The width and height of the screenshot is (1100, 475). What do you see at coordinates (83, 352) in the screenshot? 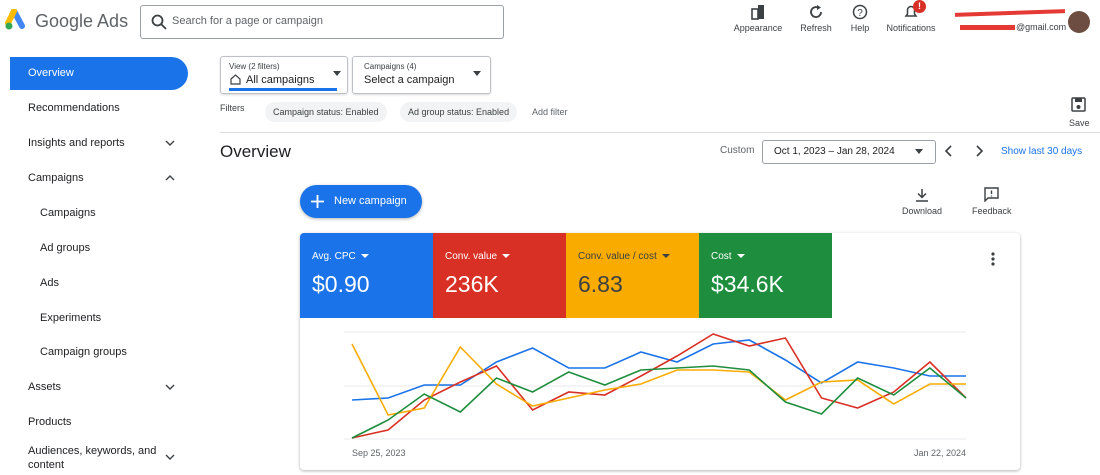
I see `nav-item: Campaign groups` at bounding box center [83, 352].